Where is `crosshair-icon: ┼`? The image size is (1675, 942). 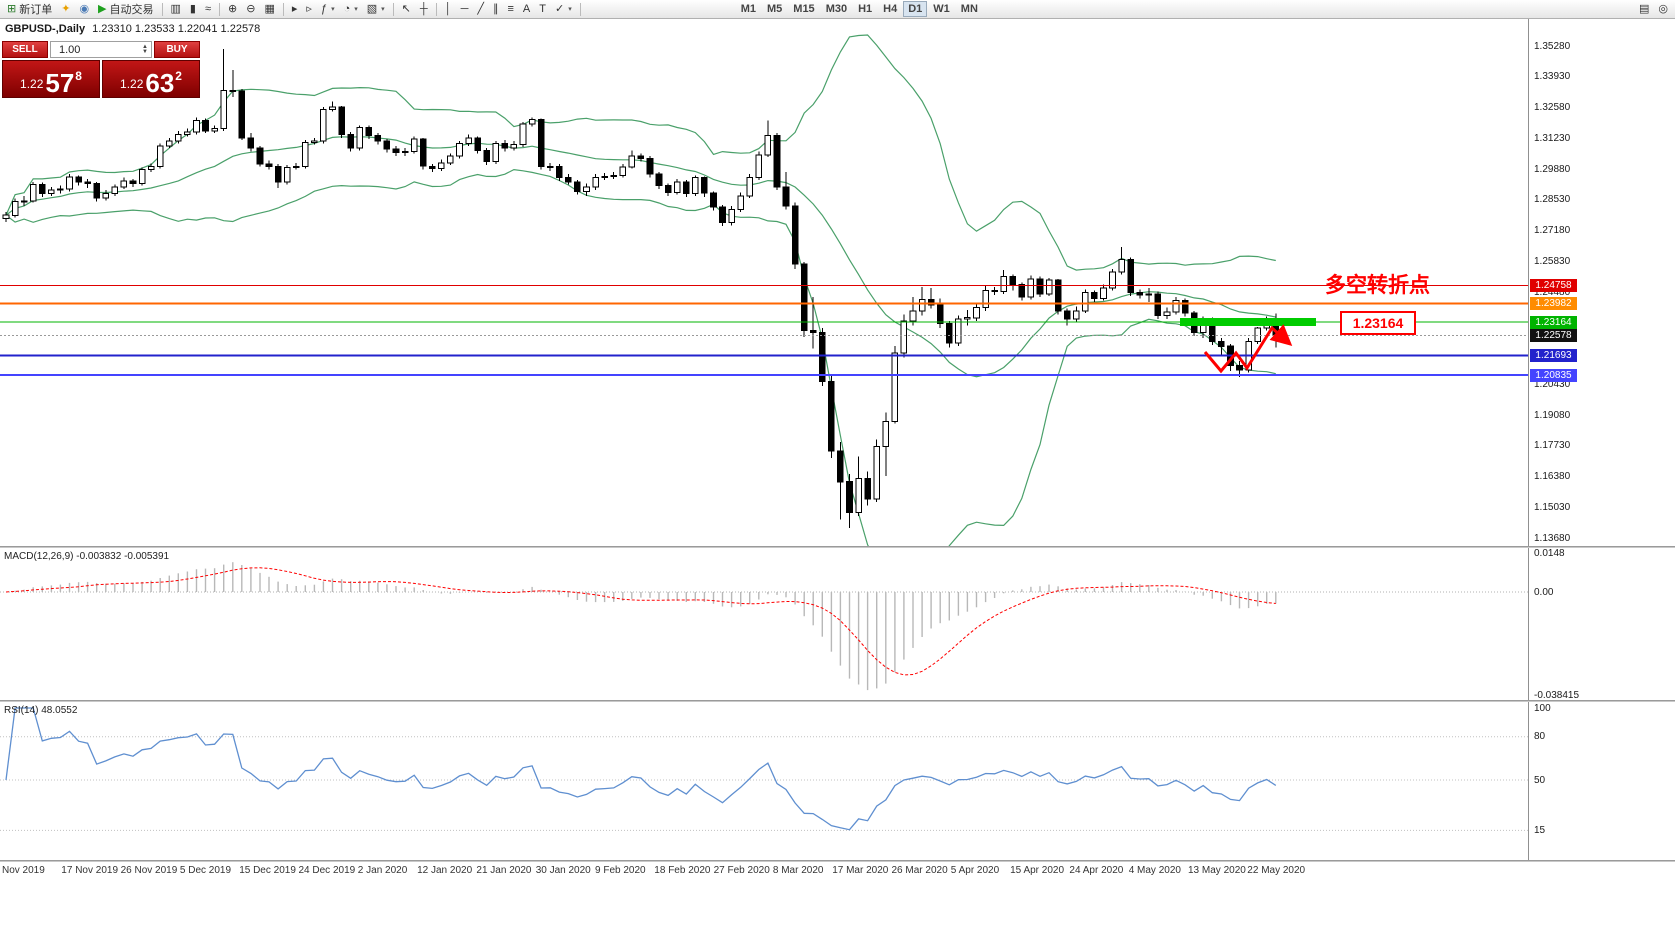
crosshair-icon: ┼ is located at coordinates (424, 9).